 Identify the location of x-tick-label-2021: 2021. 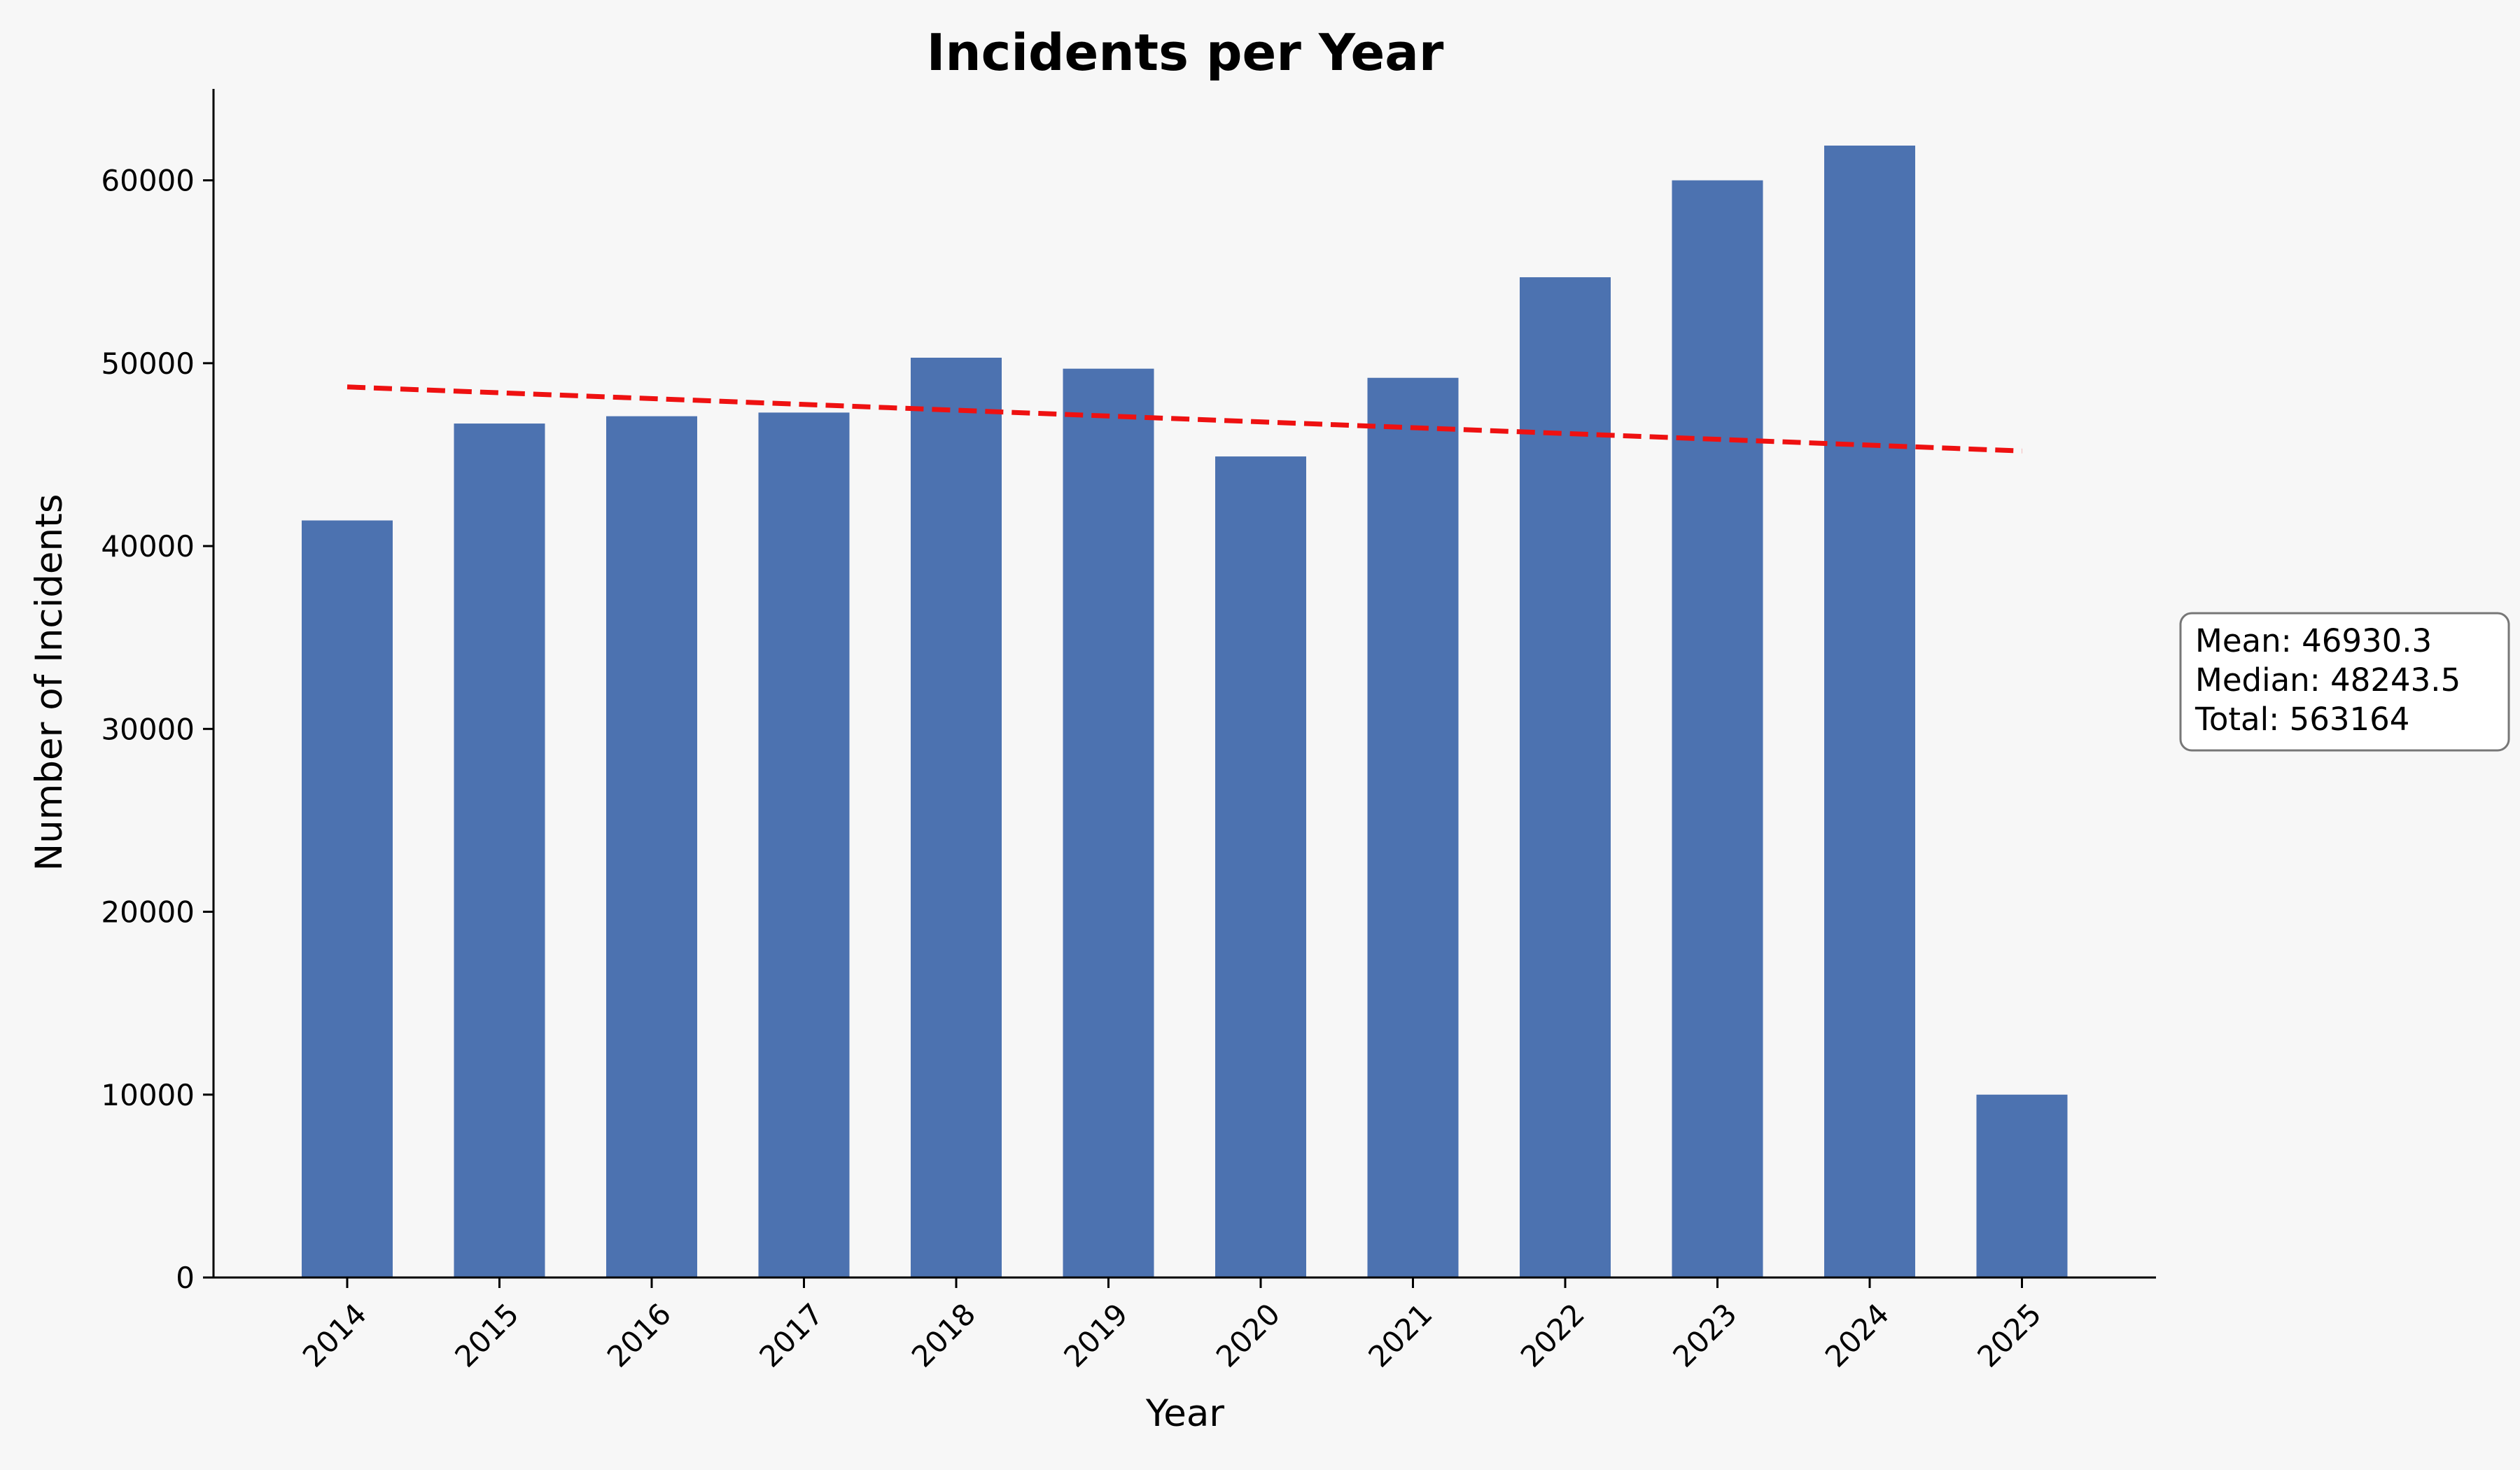
(1400, 1334).